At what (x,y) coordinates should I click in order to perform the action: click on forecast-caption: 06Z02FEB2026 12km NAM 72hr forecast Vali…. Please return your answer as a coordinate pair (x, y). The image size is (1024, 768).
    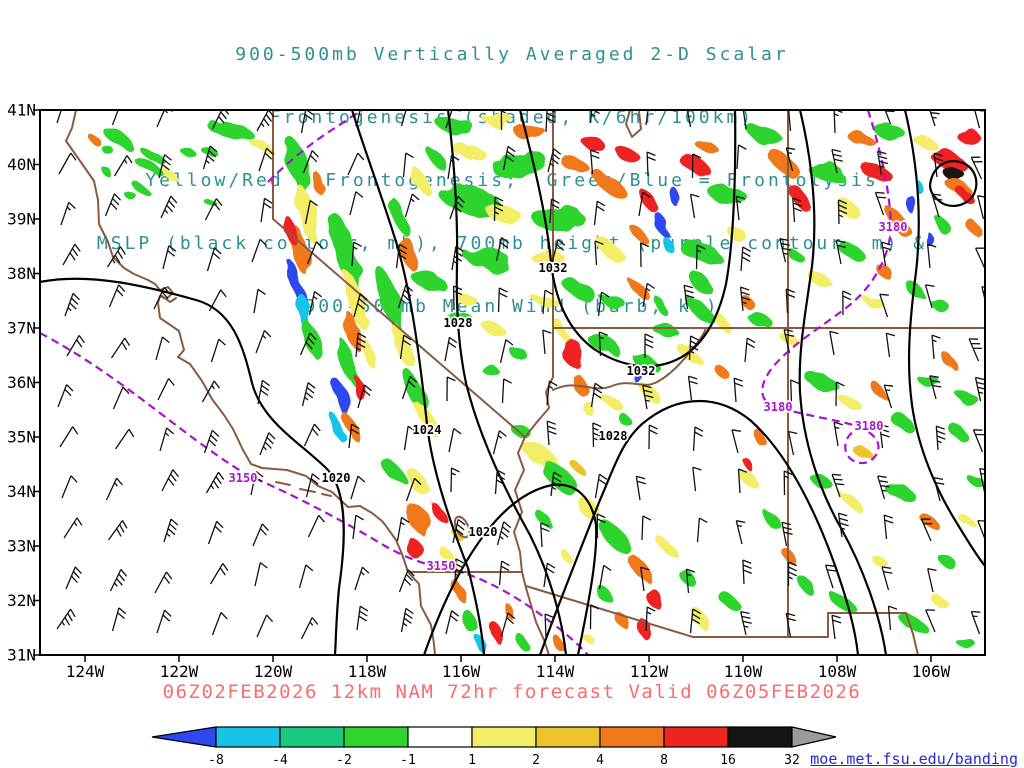
    Looking at the image, I should click on (512, 692).